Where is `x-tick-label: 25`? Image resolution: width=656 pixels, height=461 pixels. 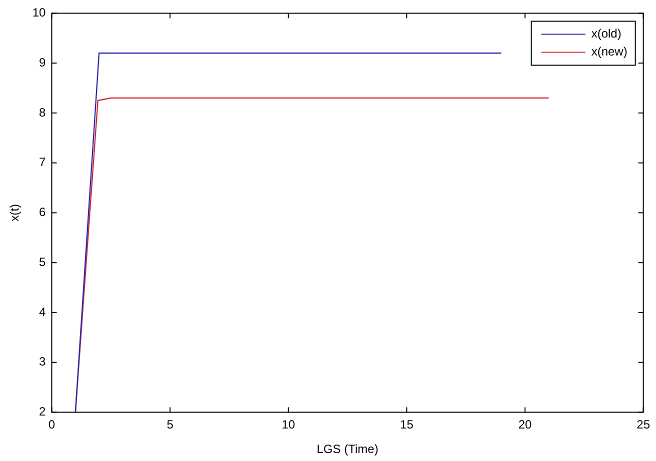 x-tick-label: 25 is located at coordinates (643, 425).